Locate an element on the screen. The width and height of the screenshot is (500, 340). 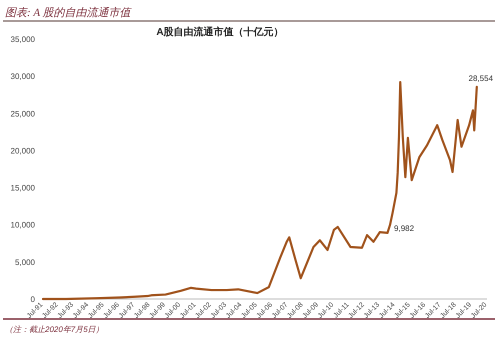
annotation: 9,982 is located at coordinates (404, 228).